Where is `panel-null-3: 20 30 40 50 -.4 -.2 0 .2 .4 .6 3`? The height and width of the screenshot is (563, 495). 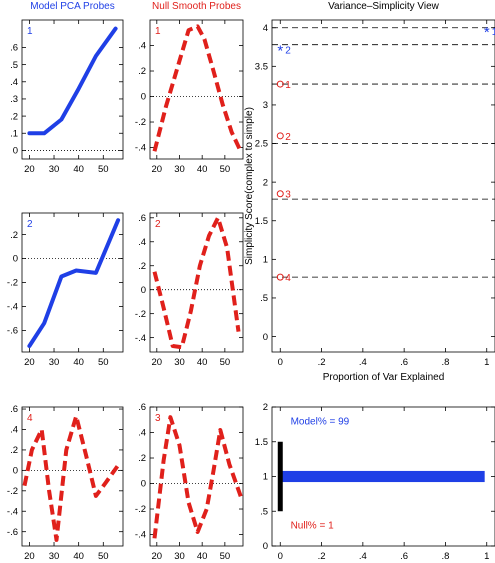
panel-null-3: 20 30 40 50 -.4 -.2 0 .2 .4 .6 3 is located at coordinates (189, 482).